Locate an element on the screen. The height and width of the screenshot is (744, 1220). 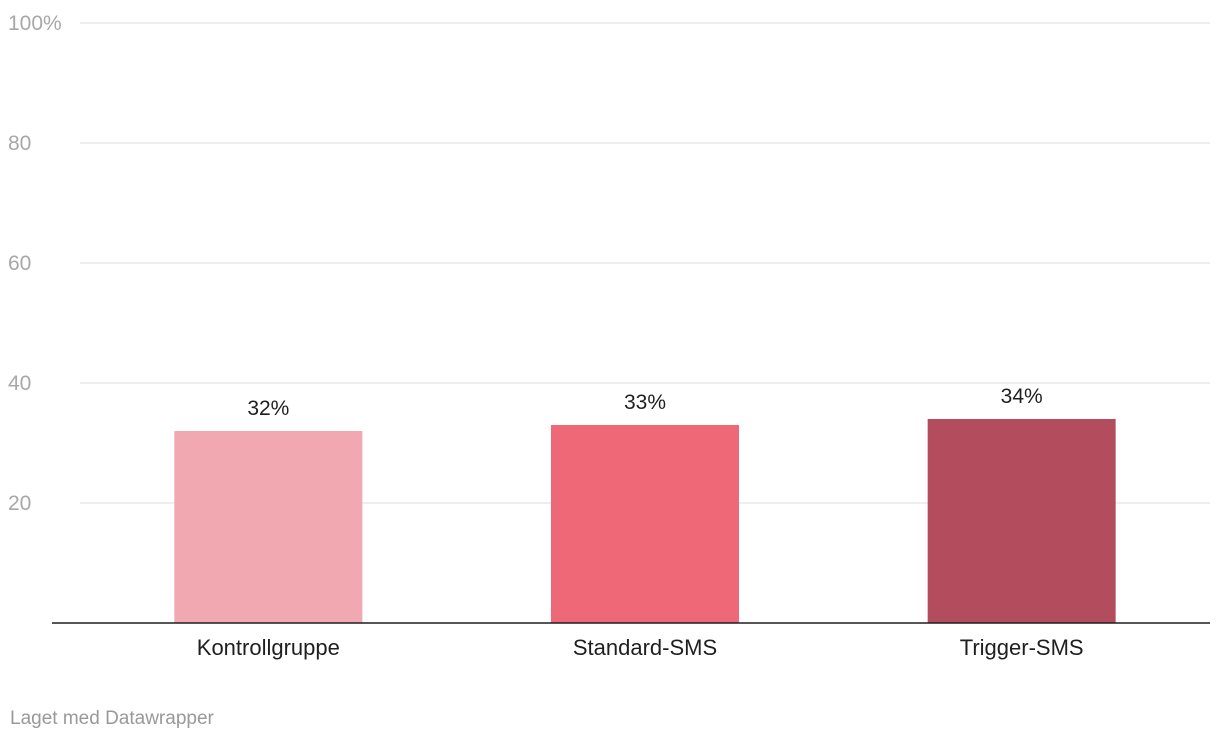
bar-value-label: 33% is located at coordinates (645, 402).